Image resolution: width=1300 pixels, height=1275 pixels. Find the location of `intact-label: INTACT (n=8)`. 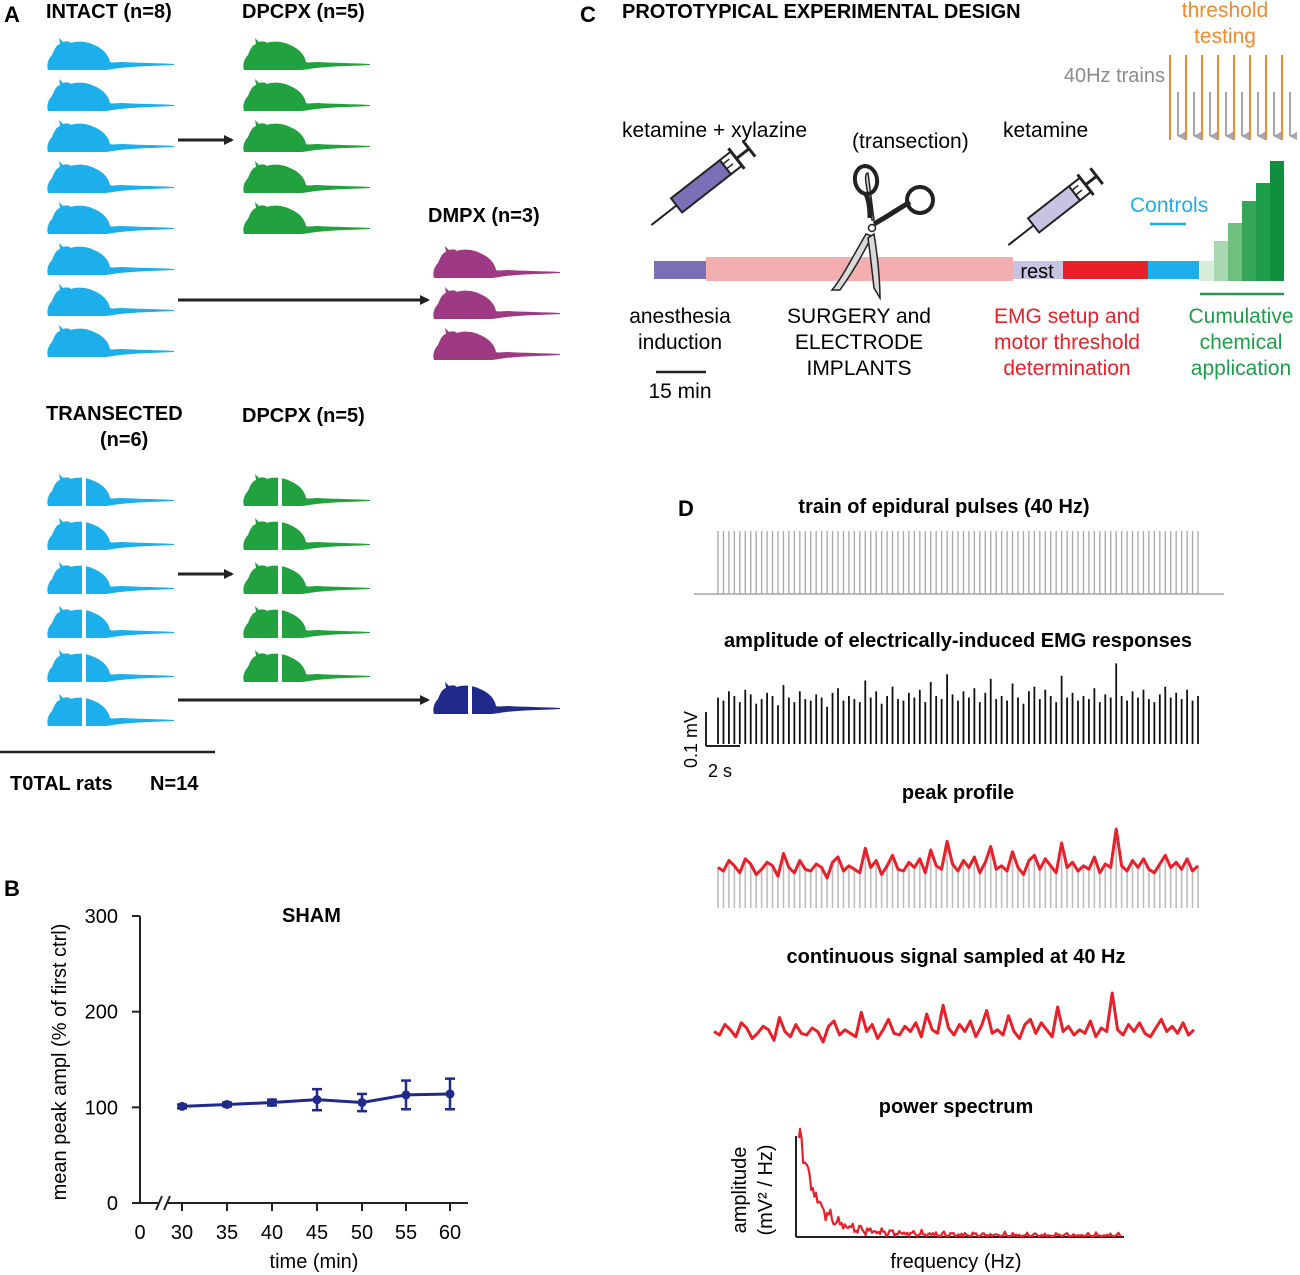

intact-label: INTACT (n=8) is located at coordinates (109, 12).